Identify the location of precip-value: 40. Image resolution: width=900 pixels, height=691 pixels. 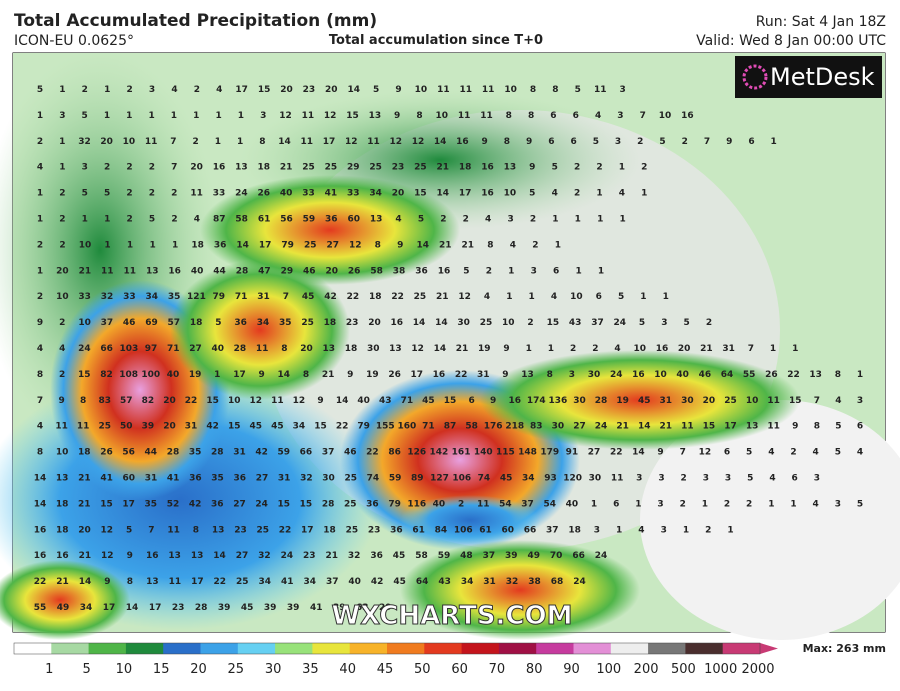
(197, 271).